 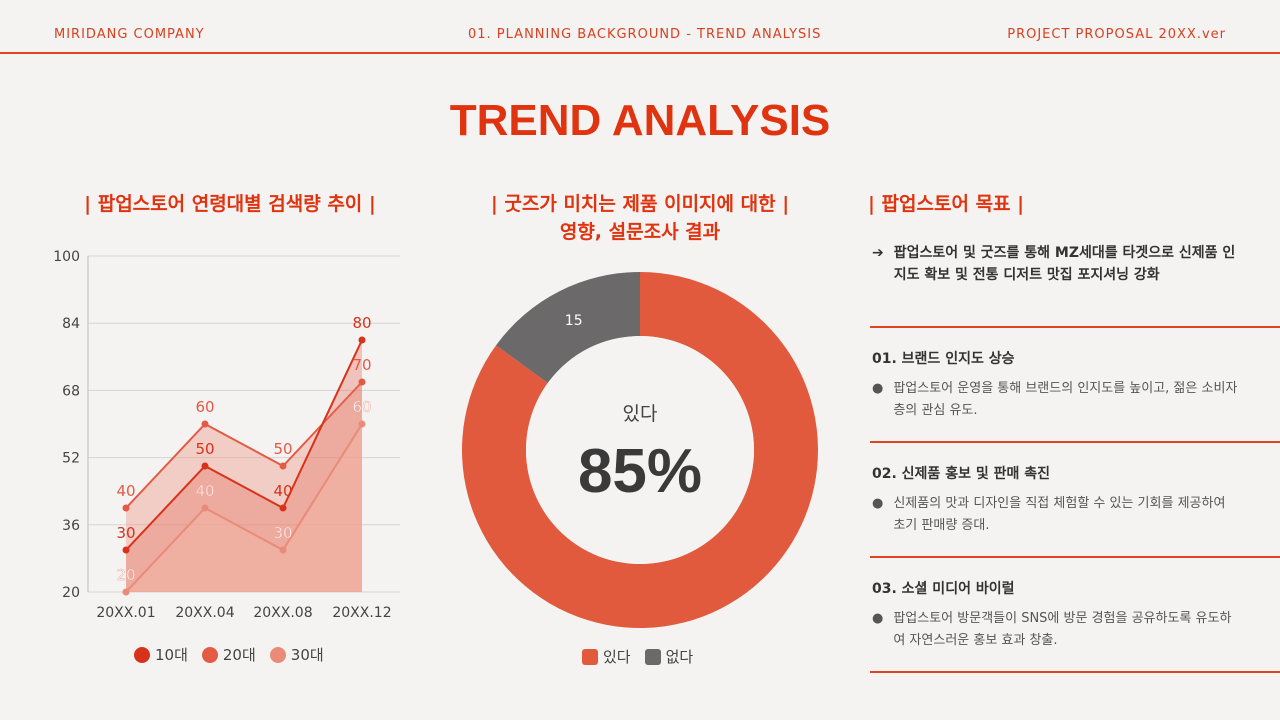 I want to click on slice-label: 15, so click(x=574, y=321).